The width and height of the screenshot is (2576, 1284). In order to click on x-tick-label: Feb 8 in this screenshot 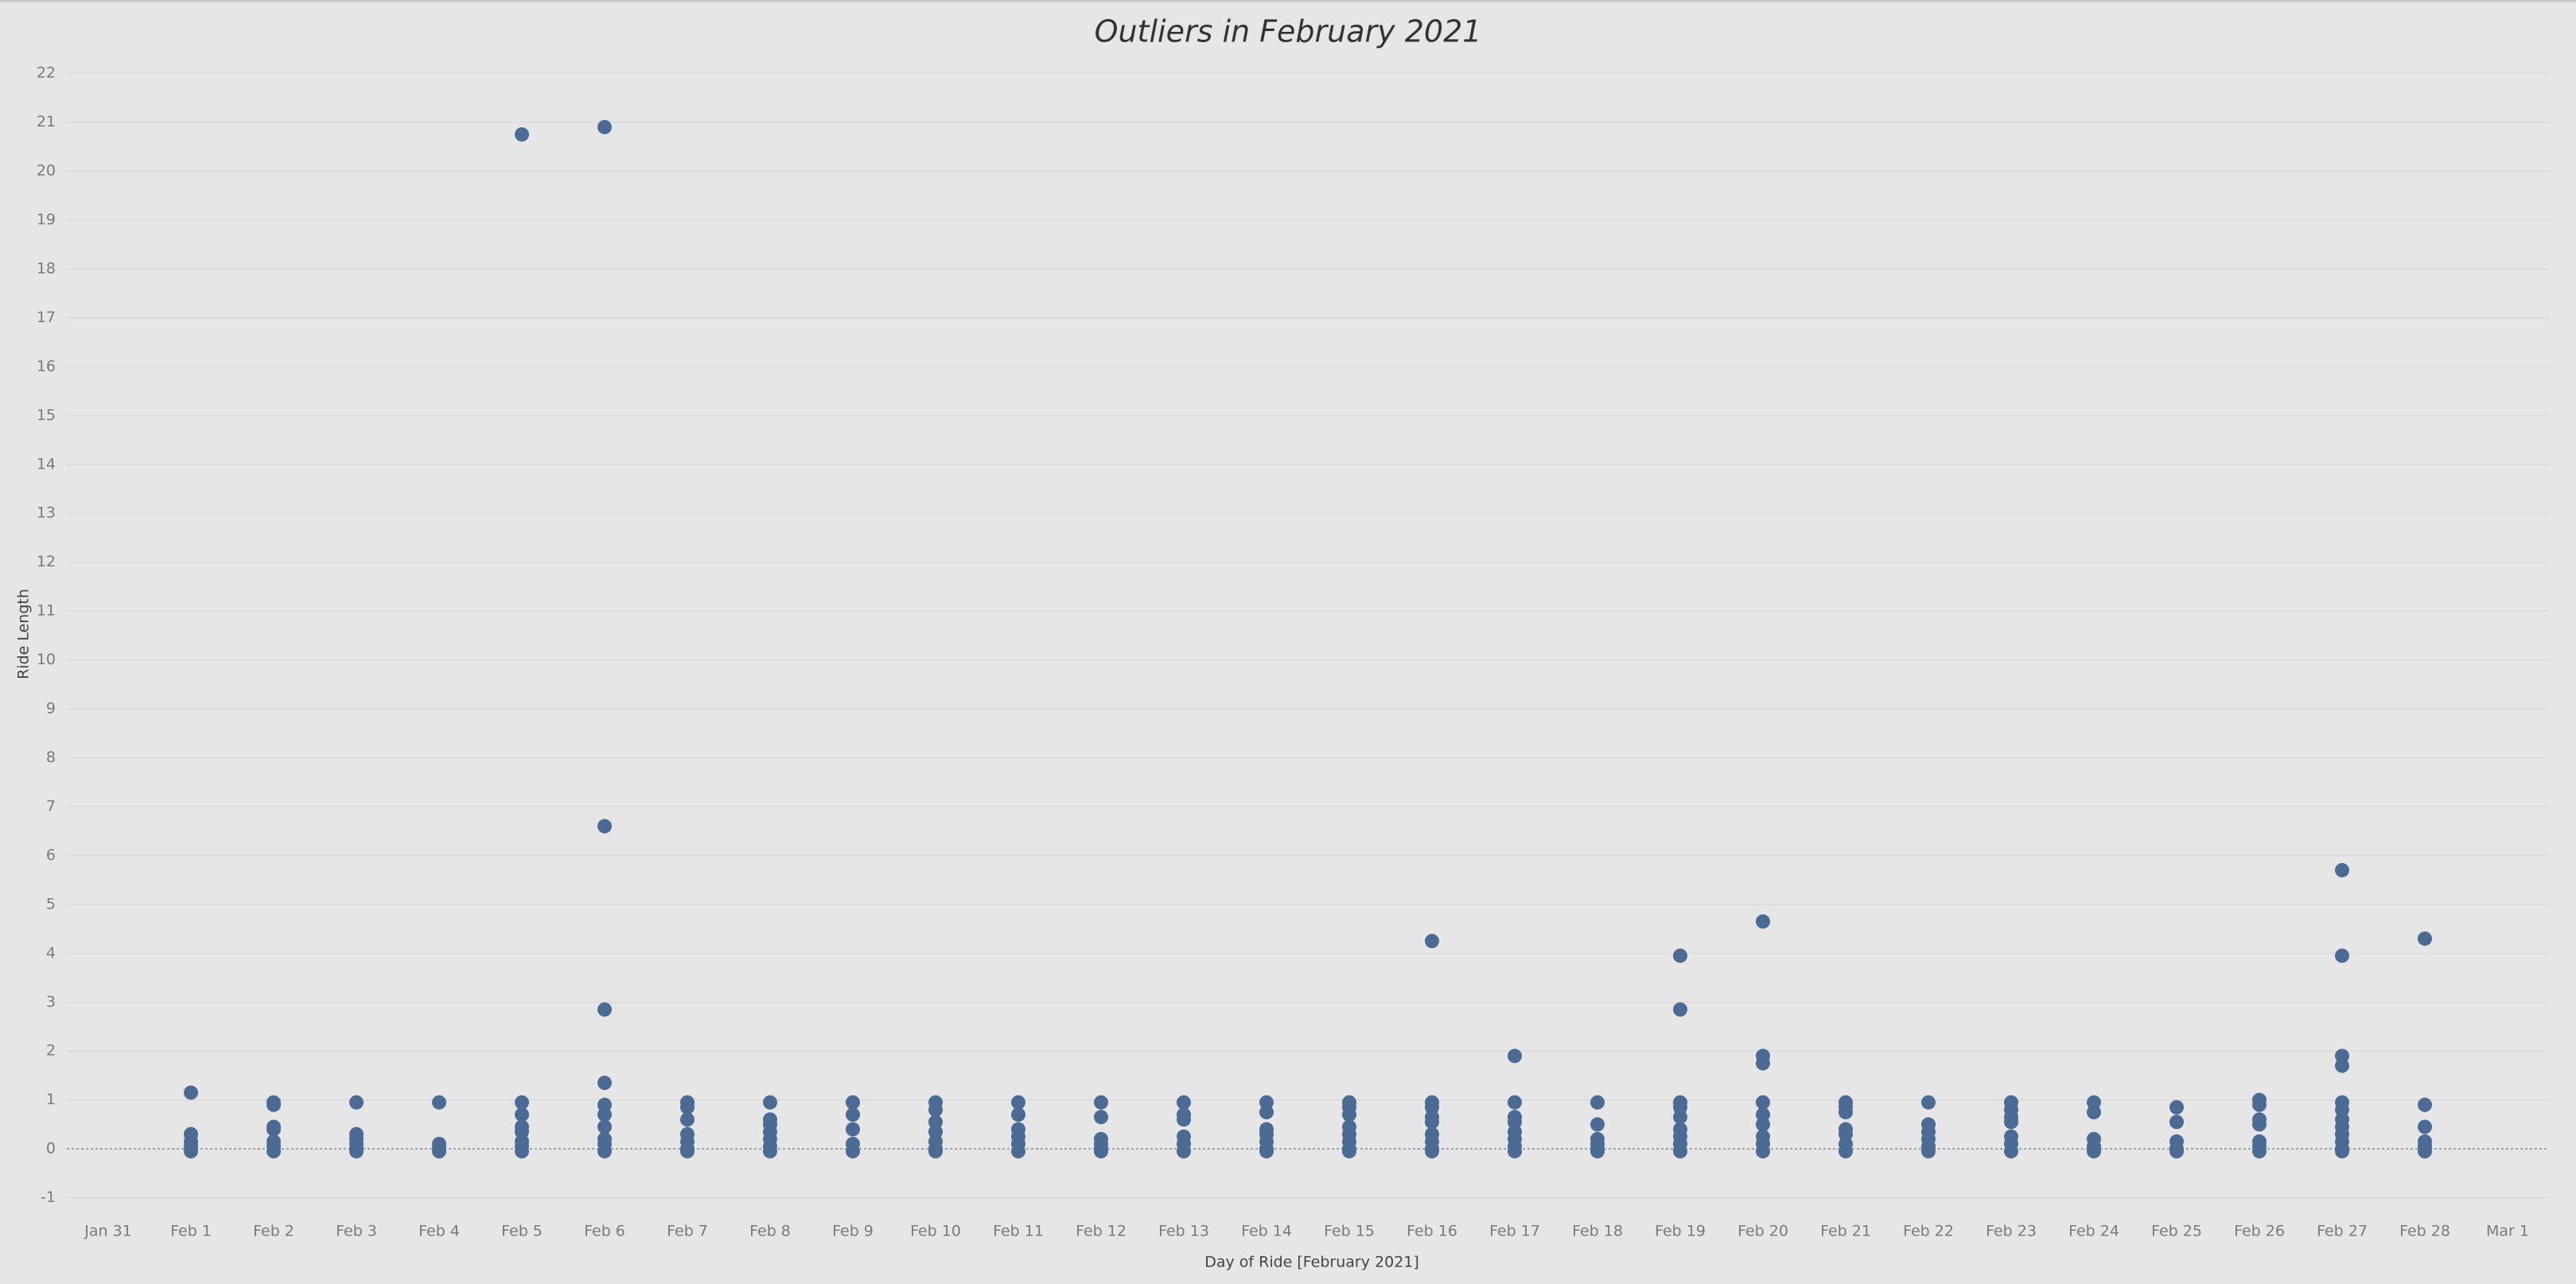, I will do `click(770, 1231)`.